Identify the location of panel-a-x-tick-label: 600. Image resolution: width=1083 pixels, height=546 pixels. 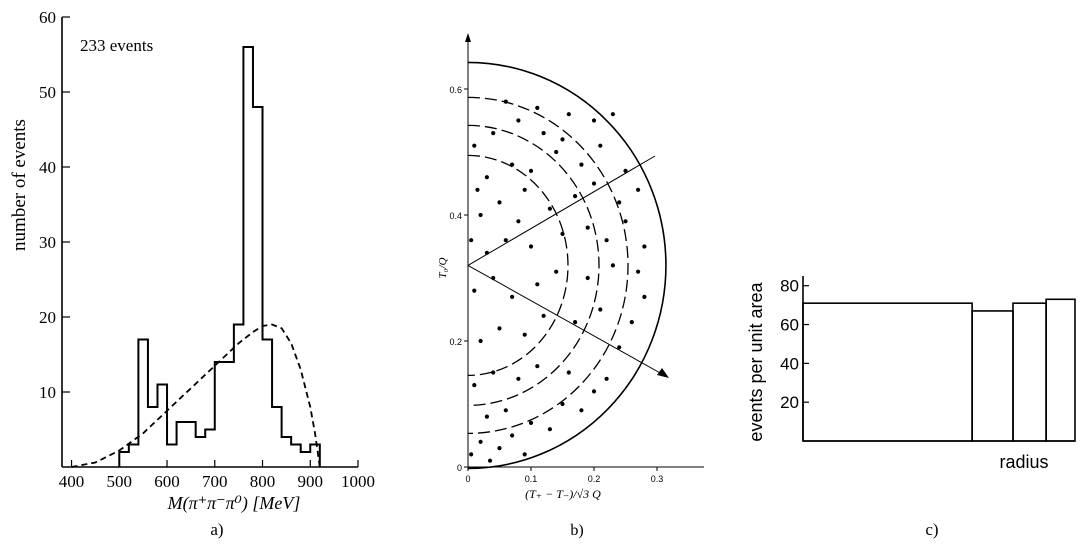
(167, 481).